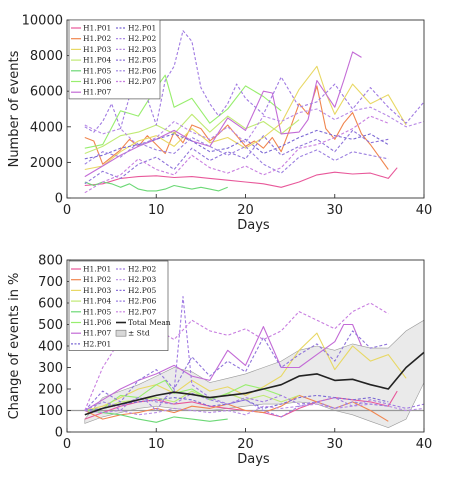 Image resolution: width=474 pixels, height=478 pixels. I want to click on y-tick-label: 10000, so click(42, 21).